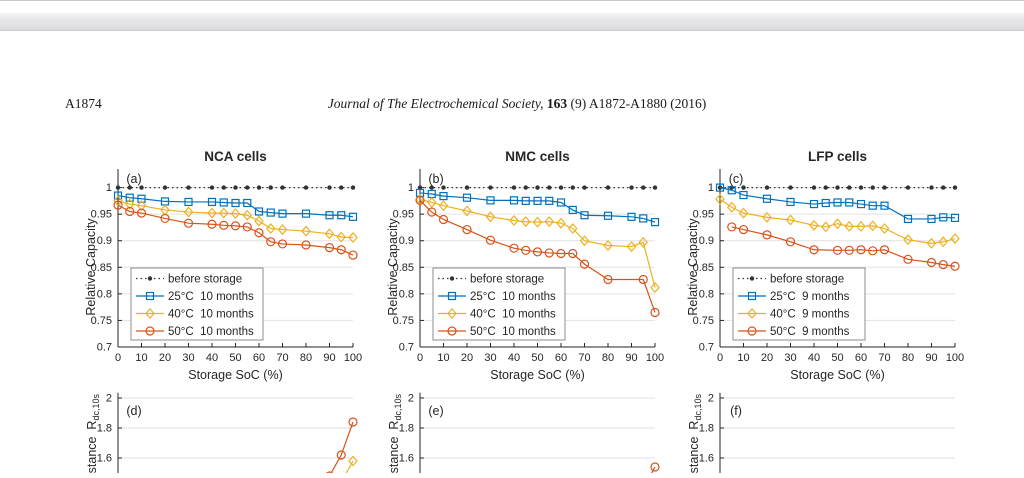 The width and height of the screenshot is (1024, 478). I want to click on svg-text: (b), so click(435, 179).